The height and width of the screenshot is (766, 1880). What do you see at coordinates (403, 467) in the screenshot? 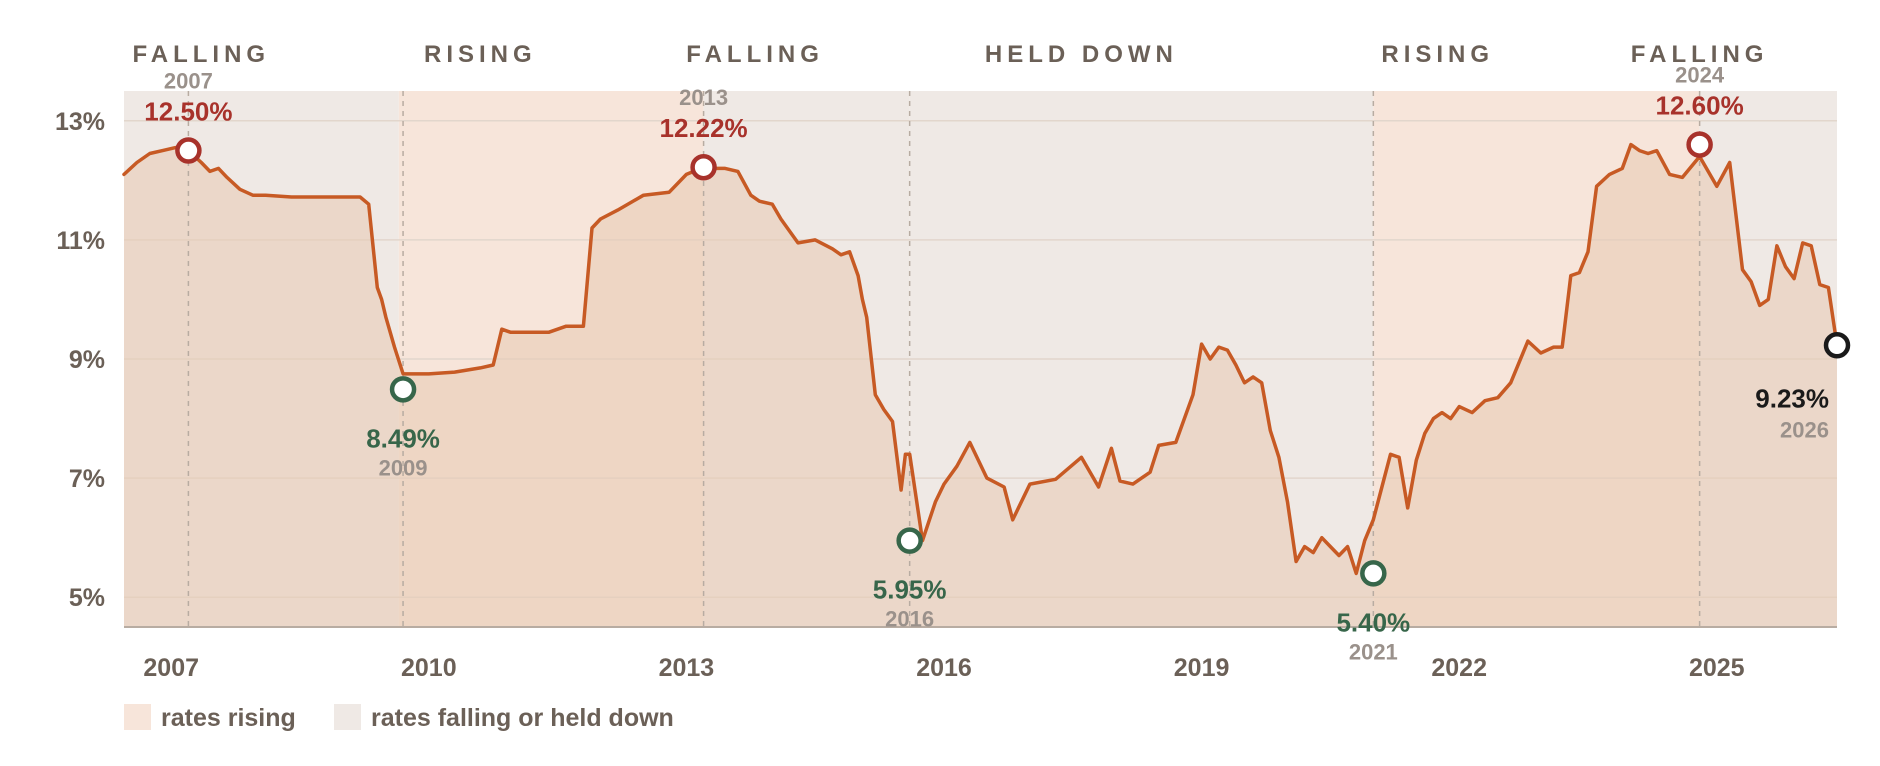
I see `trough-year-label: 2009` at bounding box center [403, 467].